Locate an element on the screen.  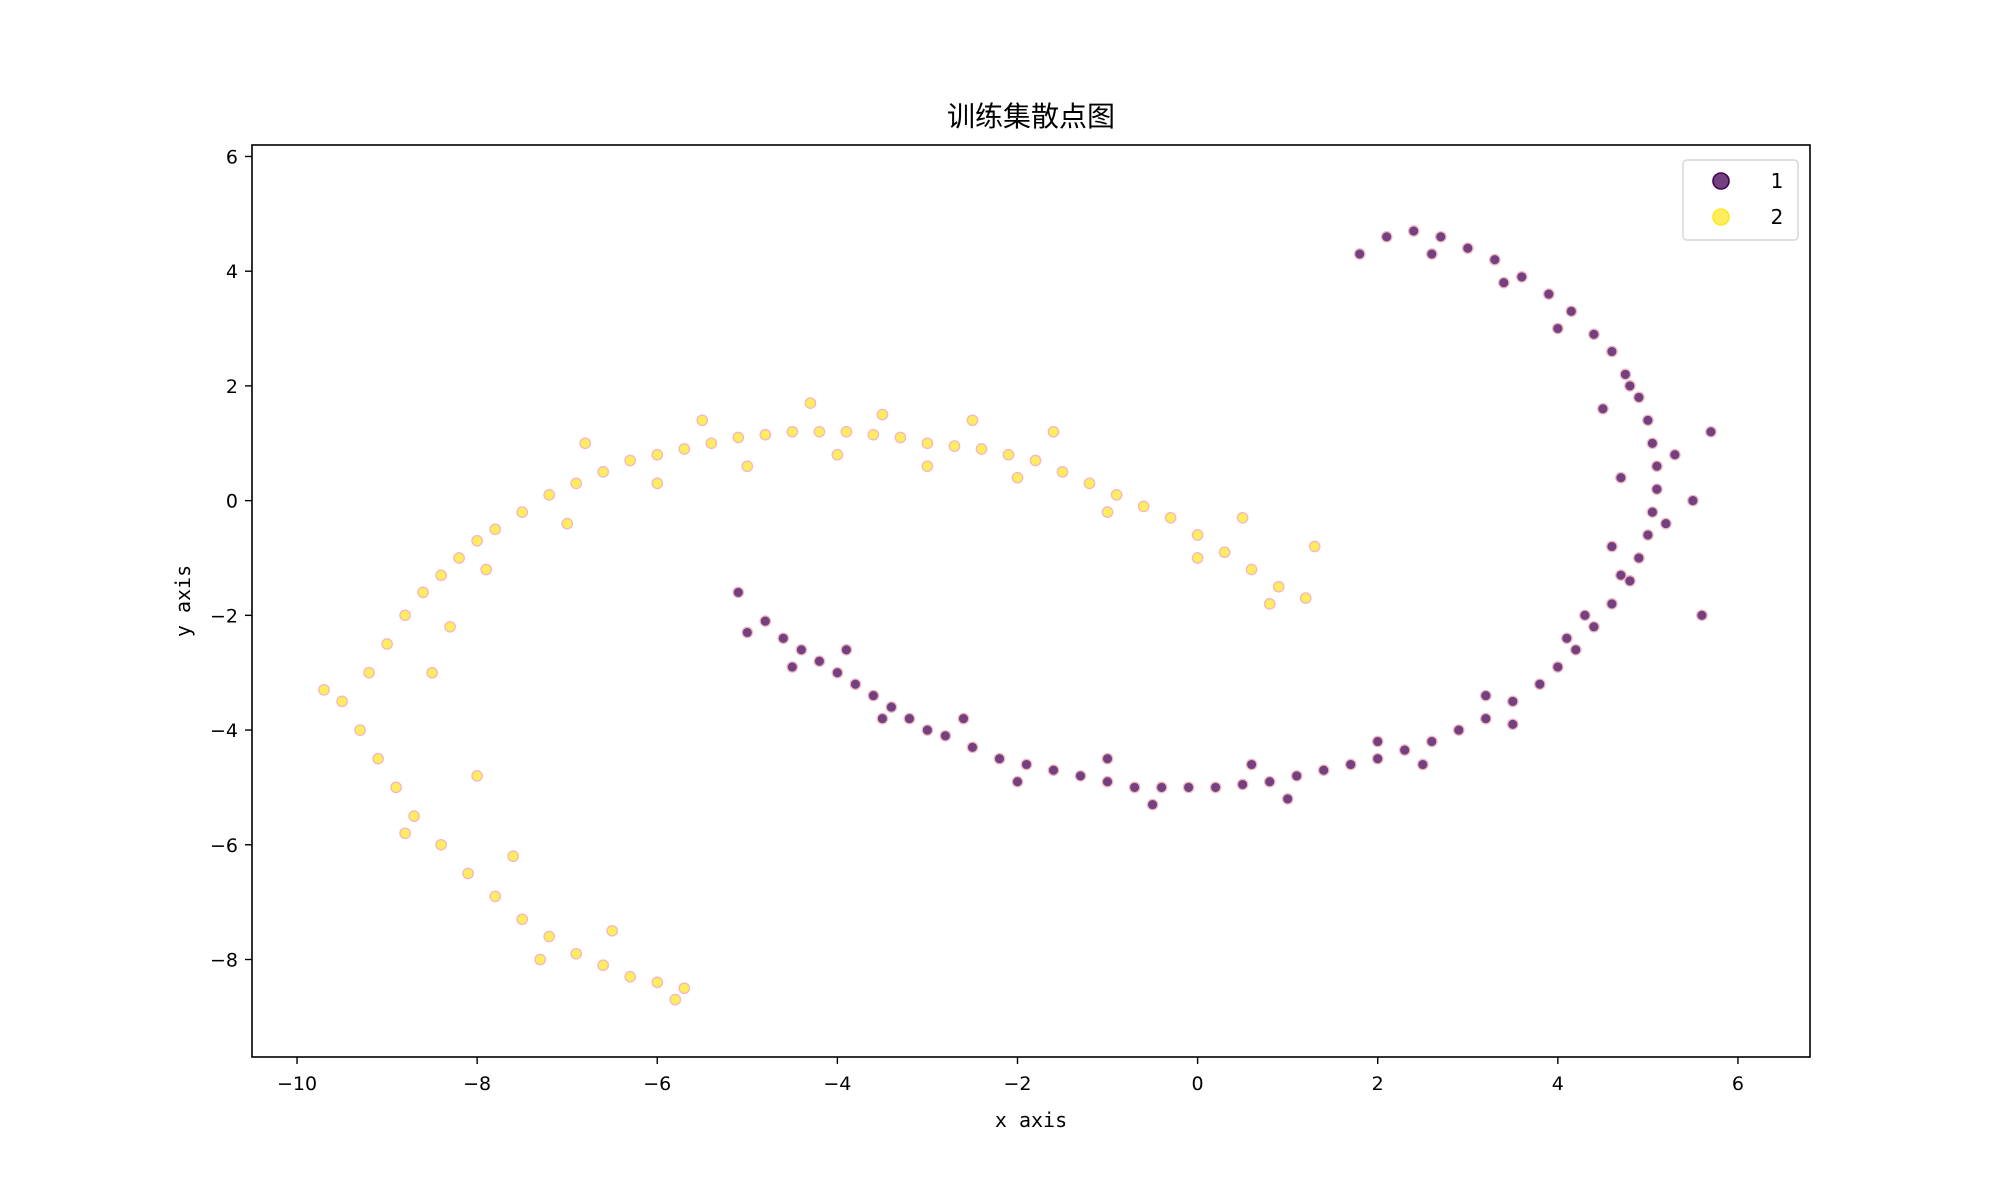
x-tick-label: 0 is located at coordinates (1198, 1084).